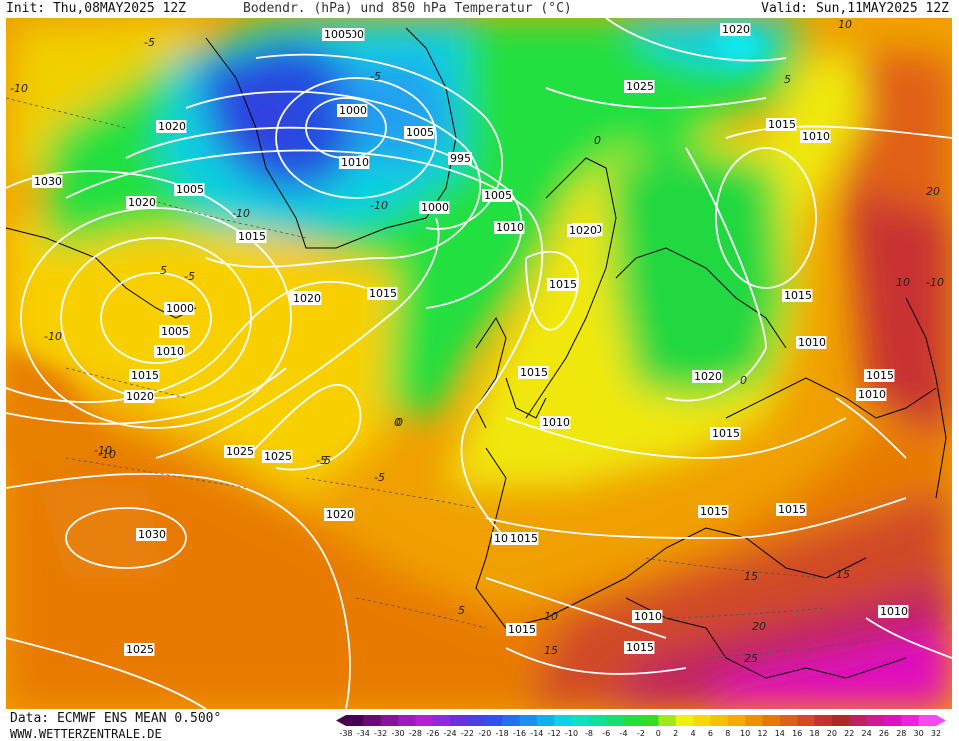 This screenshot has height=741, width=959. I want to click on legend-tick-label: -20, so click(484, 733).